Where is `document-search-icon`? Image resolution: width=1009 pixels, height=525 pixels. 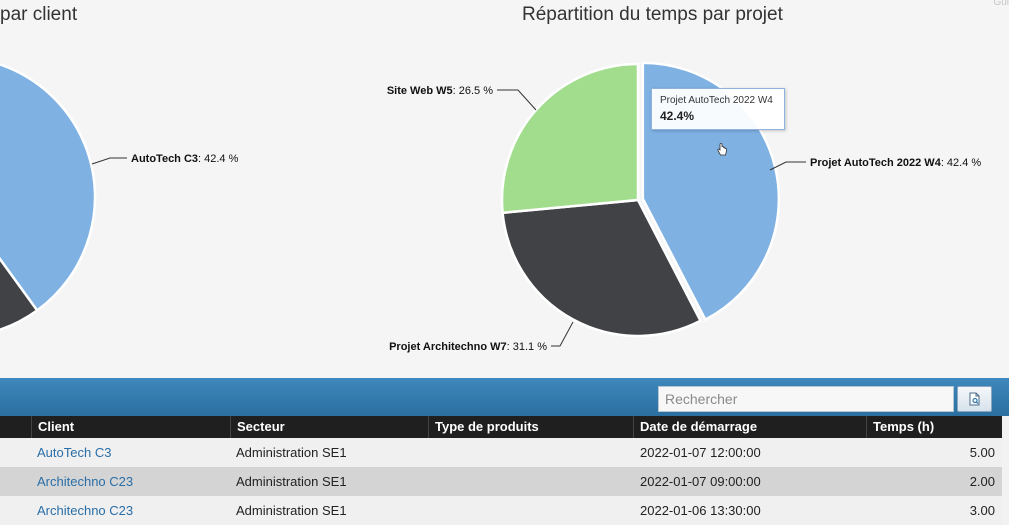
document-search-icon is located at coordinates (974, 399).